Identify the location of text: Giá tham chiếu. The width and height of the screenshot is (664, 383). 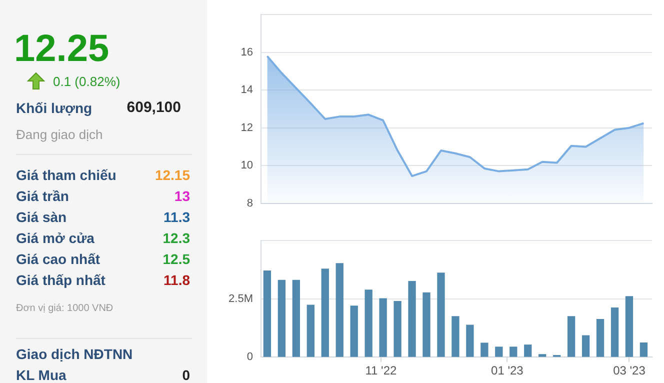
(66, 175).